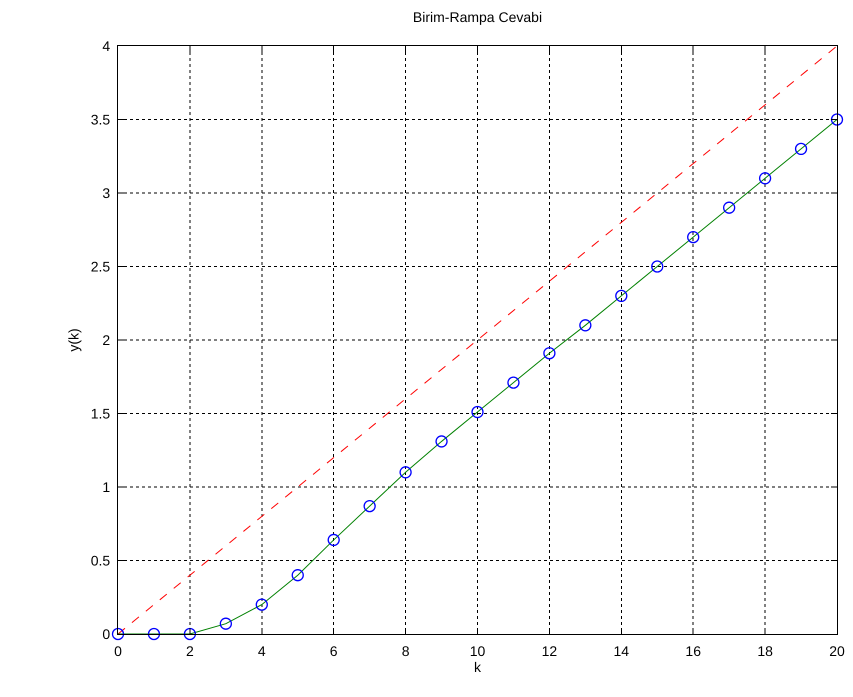  What do you see at coordinates (106, 634) in the screenshot?
I see `y-tick-label: 0` at bounding box center [106, 634].